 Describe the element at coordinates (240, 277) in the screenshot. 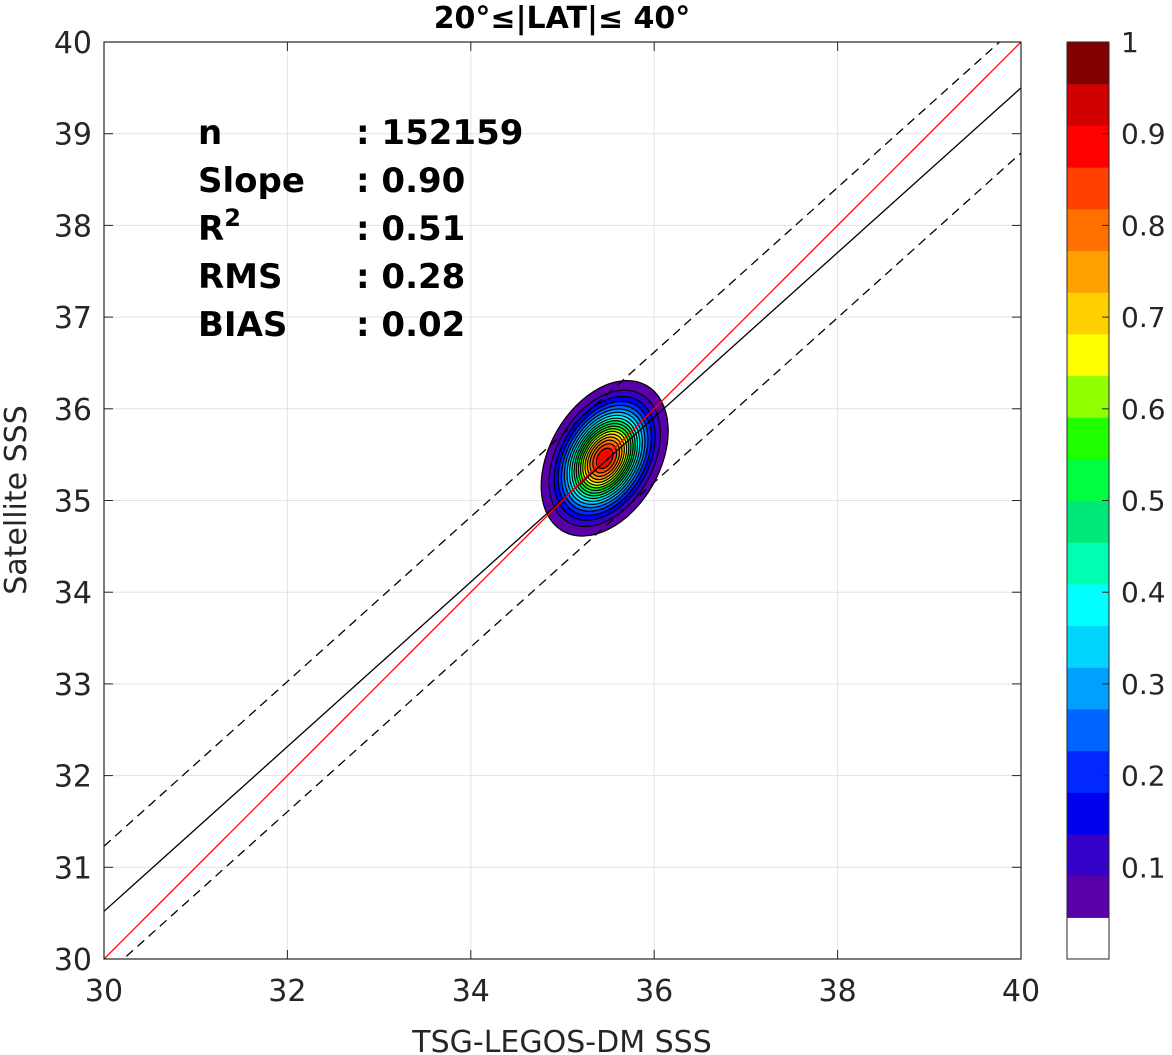

I see `stat-label: RMS` at that location.